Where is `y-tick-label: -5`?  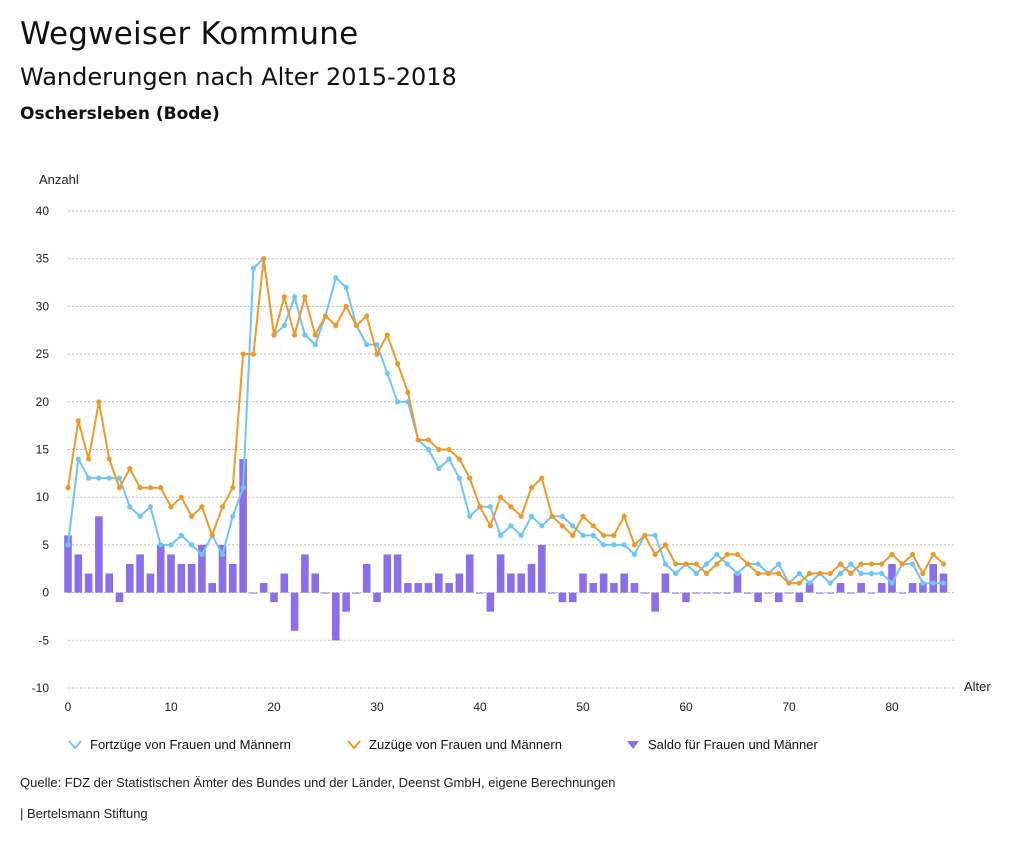 y-tick-label: -5 is located at coordinates (43, 640).